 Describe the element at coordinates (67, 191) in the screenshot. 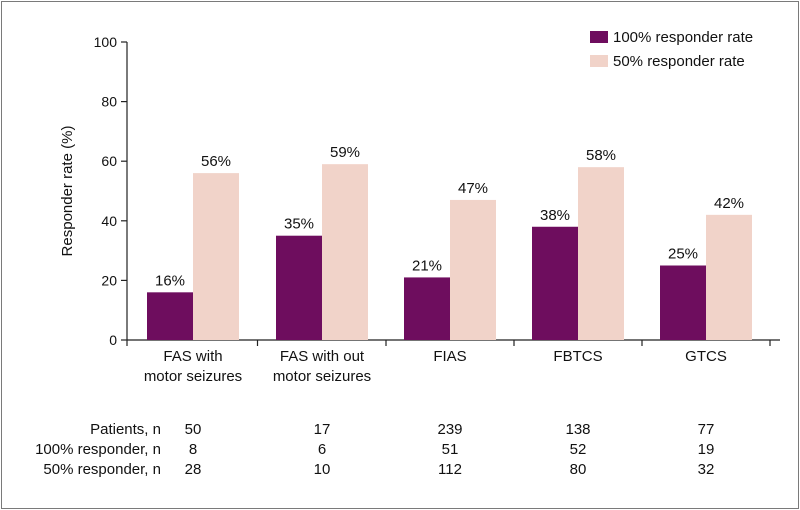

I see `y-axis-title: Responder rate (%)` at that location.